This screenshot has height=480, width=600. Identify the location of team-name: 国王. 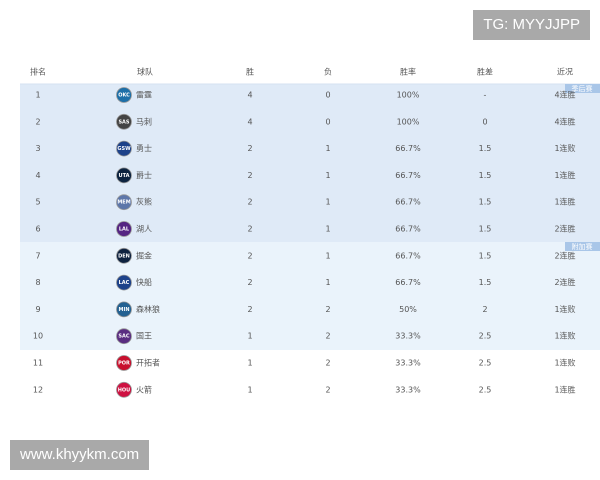
(144, 336).